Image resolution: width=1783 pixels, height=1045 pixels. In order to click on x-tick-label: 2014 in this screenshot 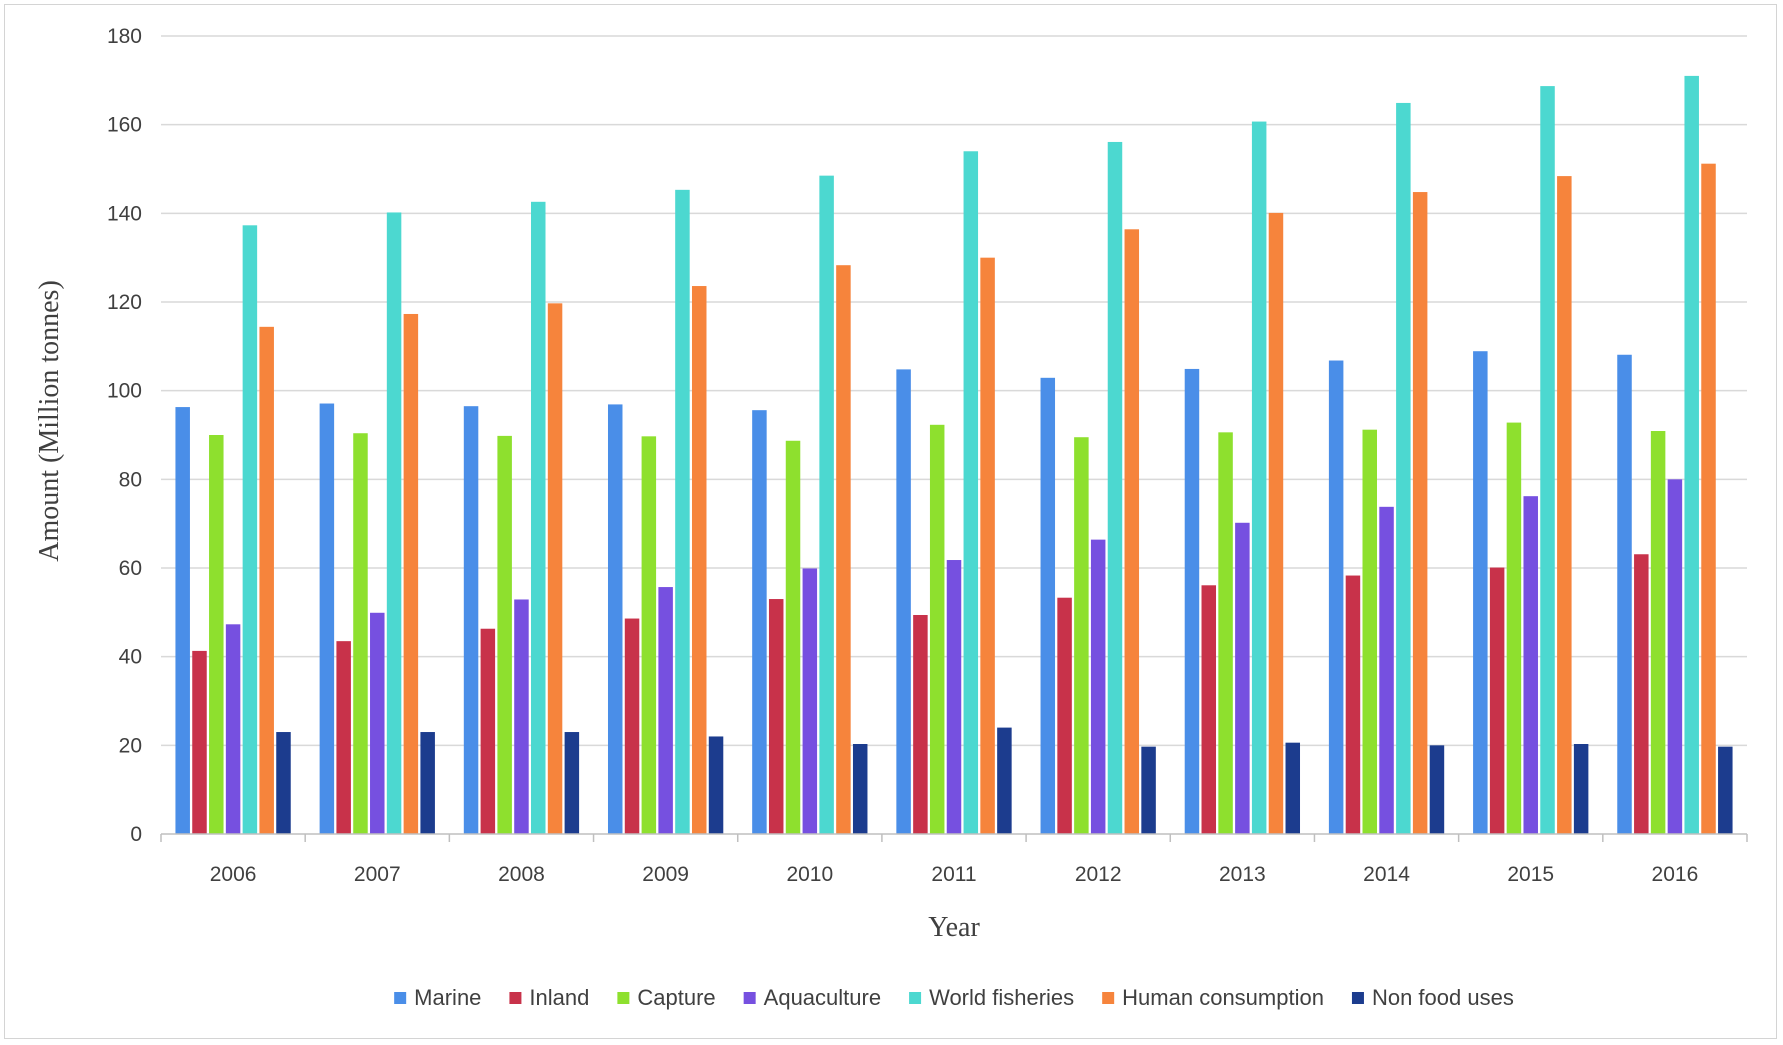, I will do `click(1386, 874)`.